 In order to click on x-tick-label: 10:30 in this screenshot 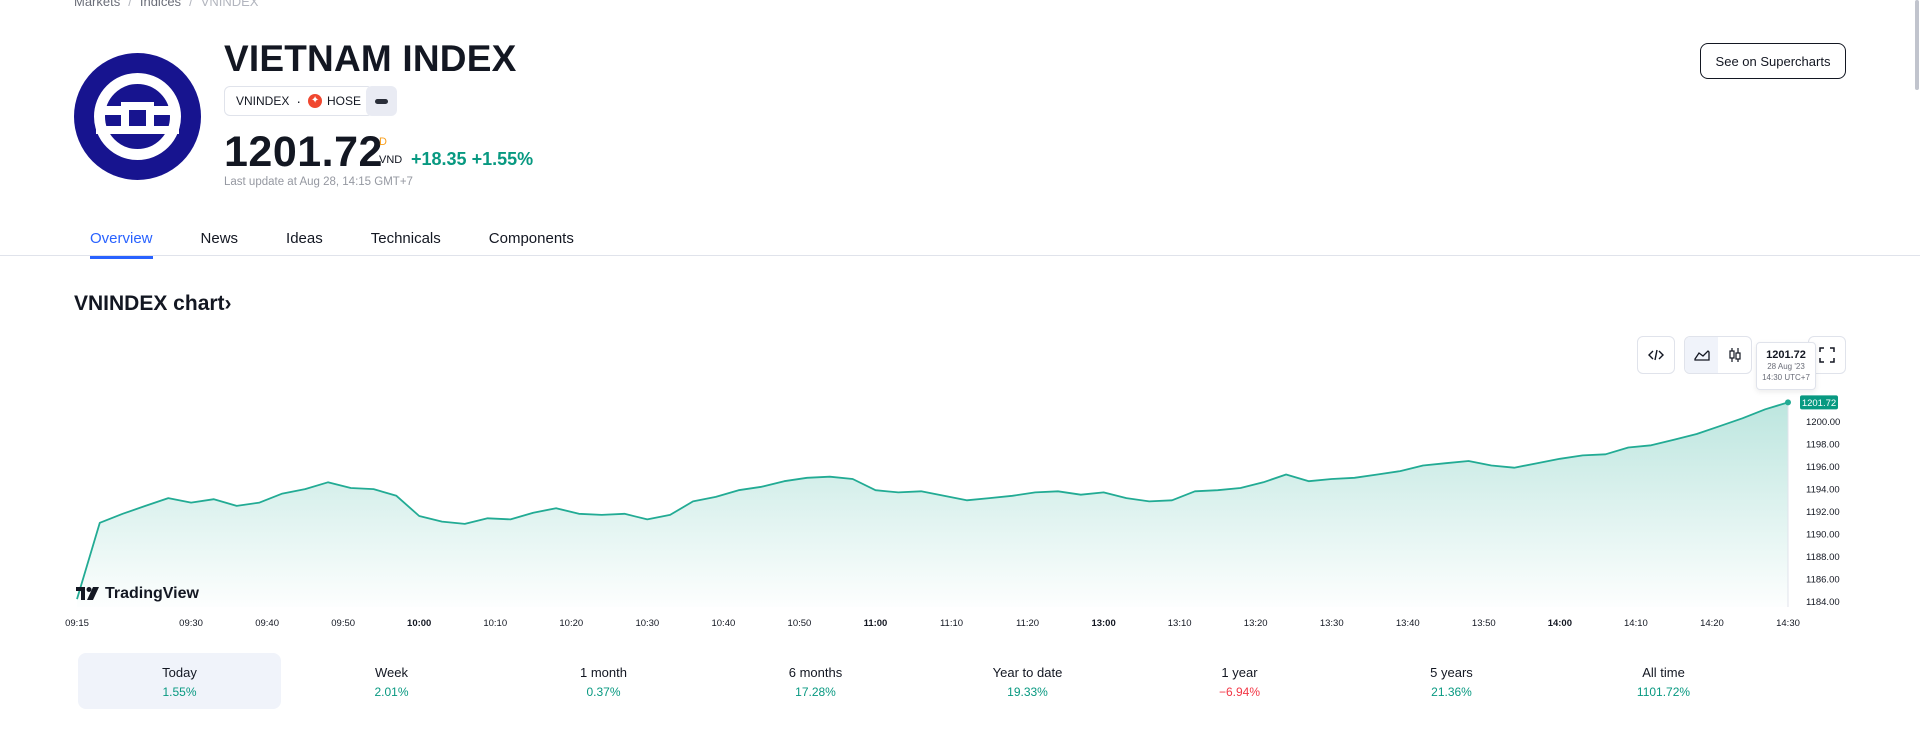, I will do `click(647, 623)`.